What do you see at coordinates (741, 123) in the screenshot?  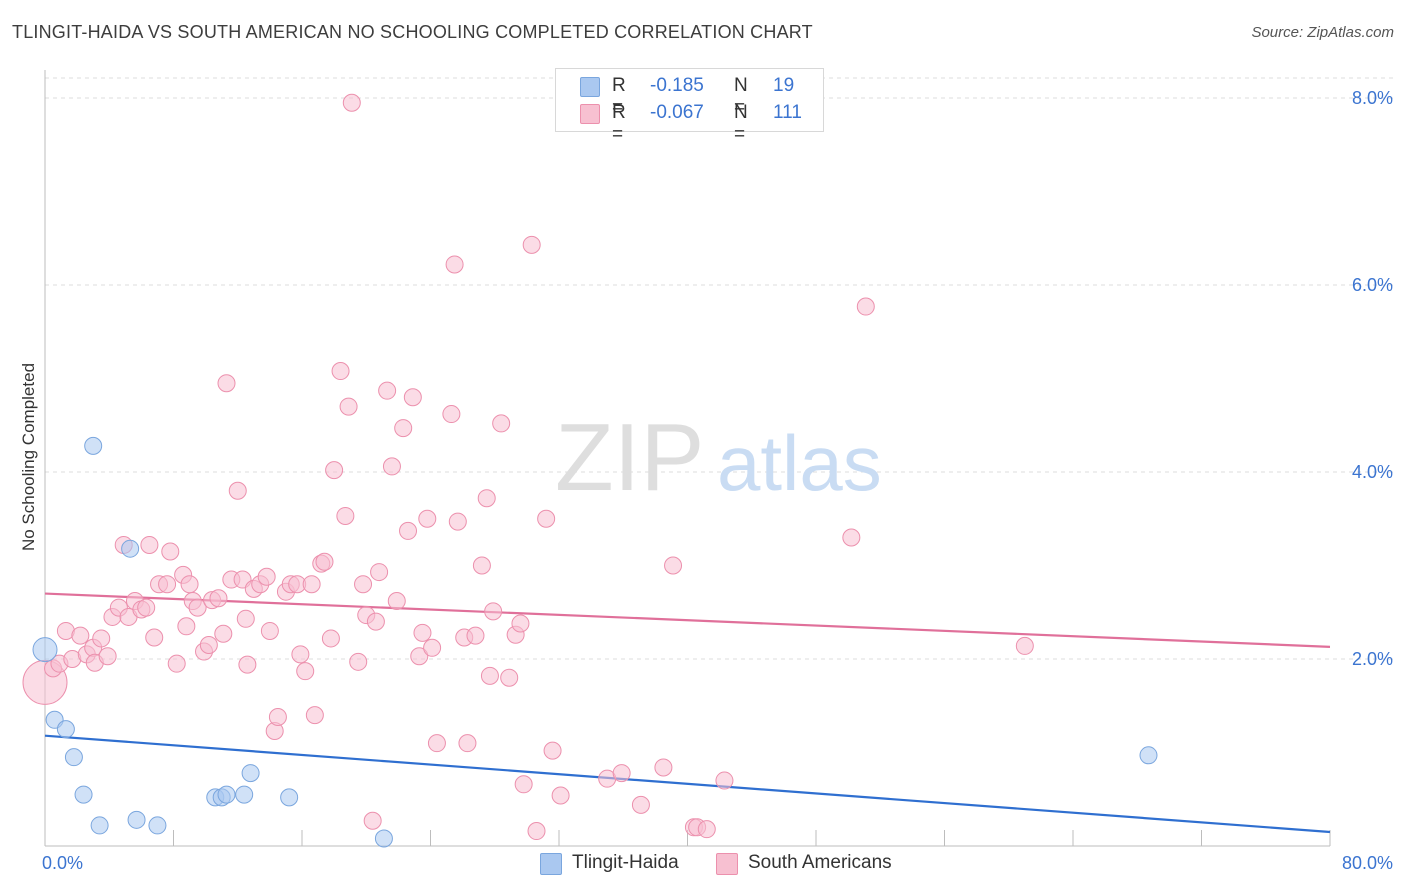 I see `n-label: N =` at bounding box center [741, 123].